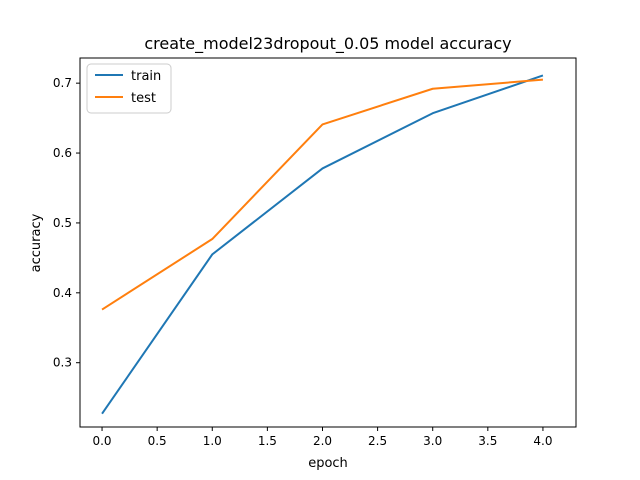  What do you see at coordinates (62, 293) in the screenshot?
I see `y-tick-label: 0.4` at bounding box center [62, 293].